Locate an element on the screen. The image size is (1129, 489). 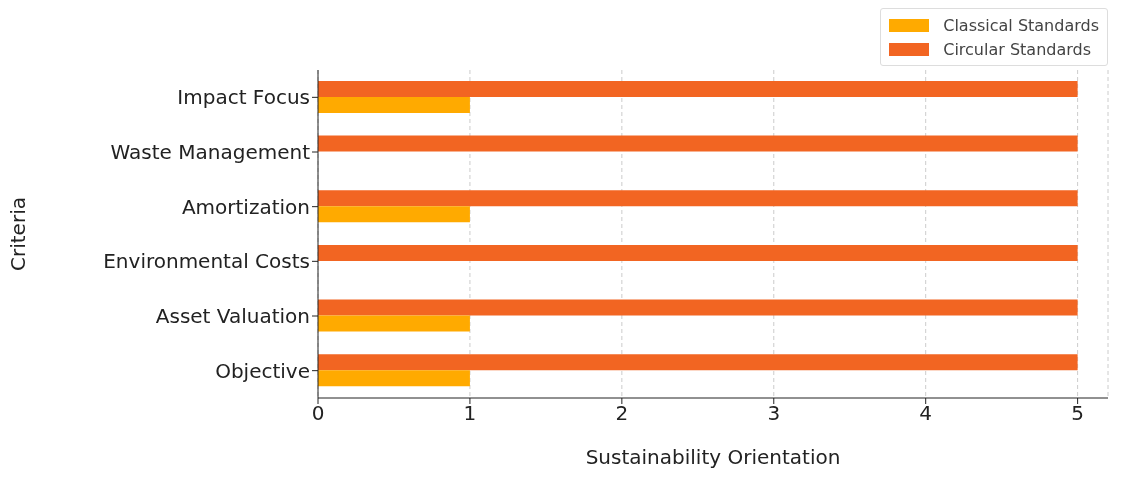
y-axis-title: Criteria is located at coordinates (18, 234).